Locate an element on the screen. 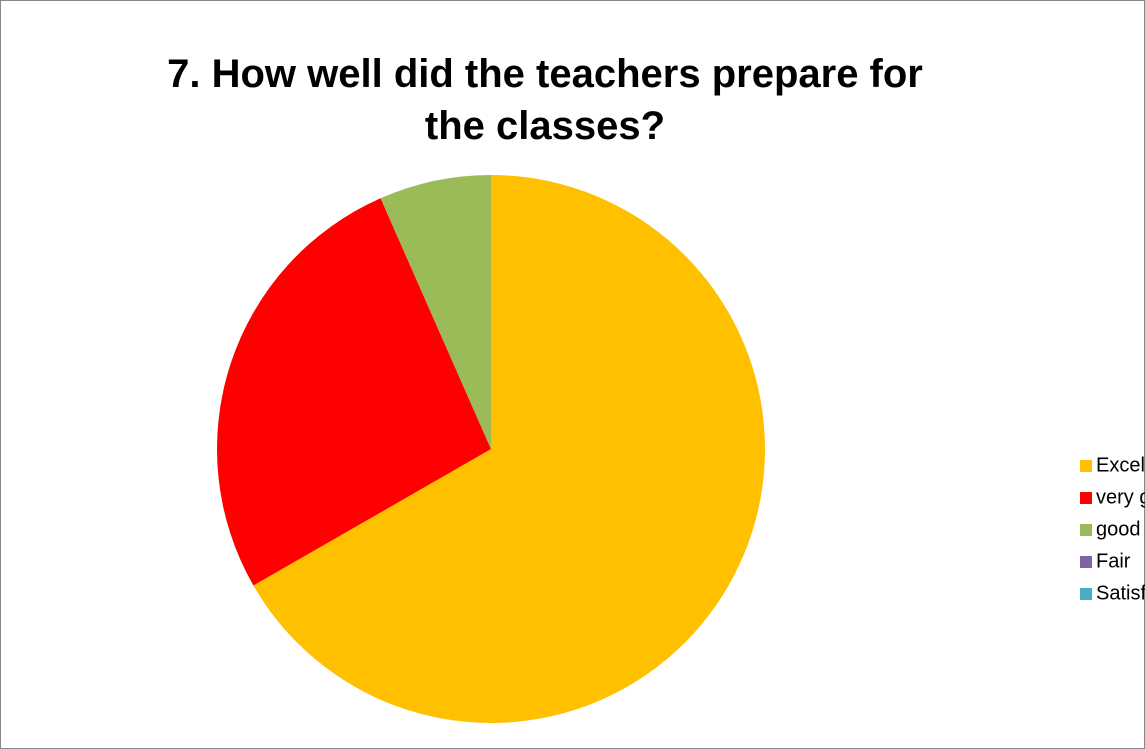  legend-label: very good is located at coordinates (1120, 497).